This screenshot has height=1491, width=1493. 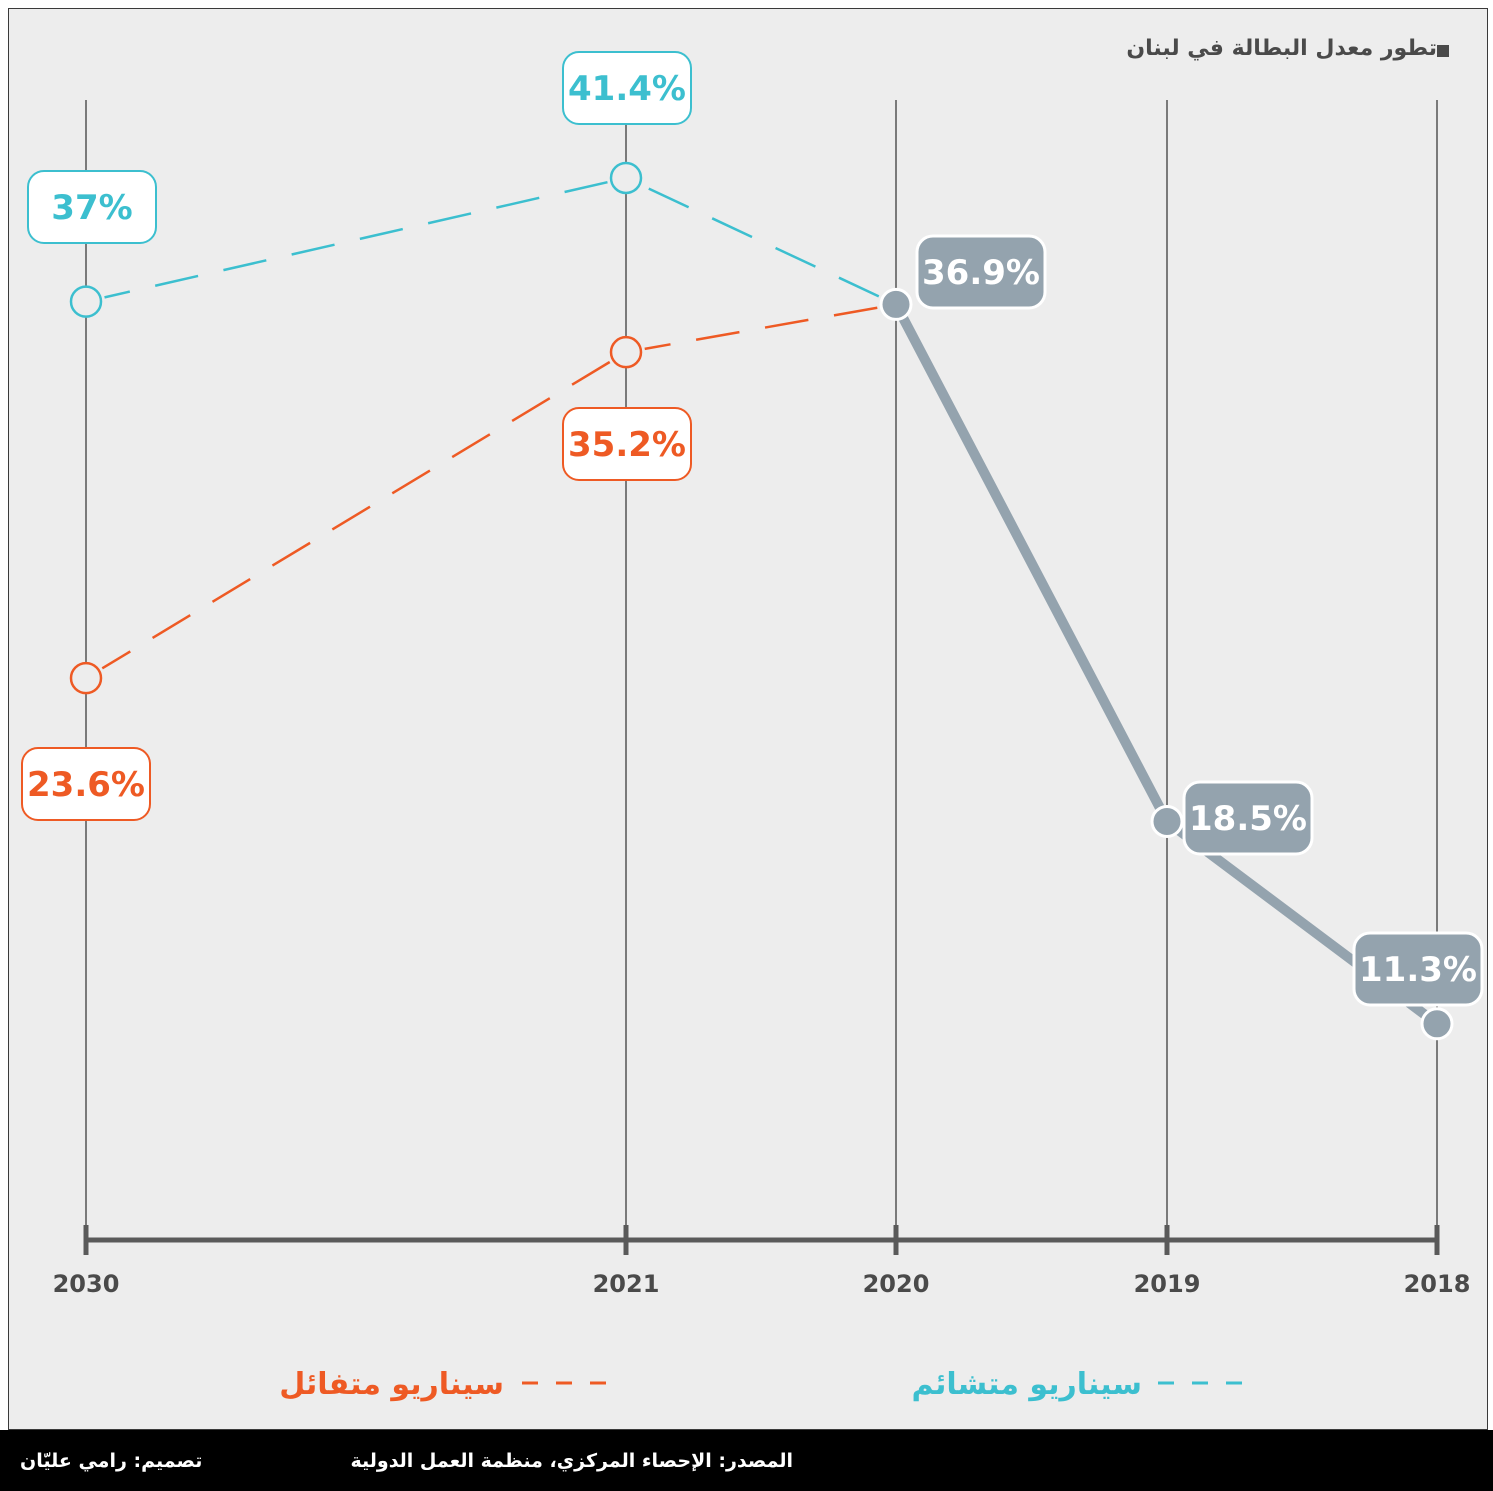 What do you see at coordinates (626, 1284) in the screenshot?
I see `x-tick-label-2021: 2021` at bounding box center [626, 1284].